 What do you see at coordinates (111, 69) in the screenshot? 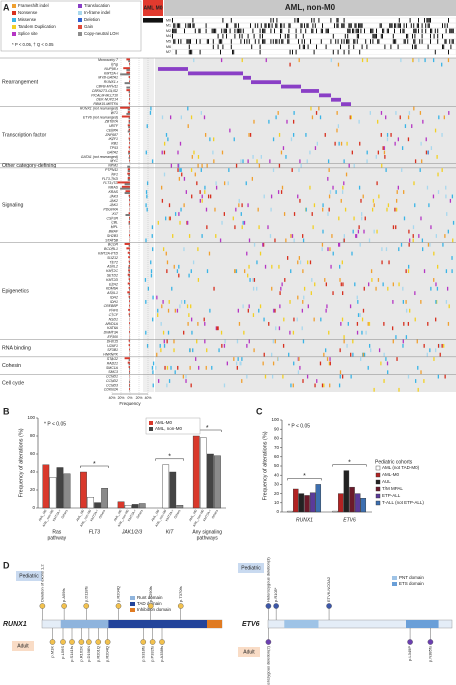
I see `gene-label: NUP98-r` at bounding box center [111, 69].